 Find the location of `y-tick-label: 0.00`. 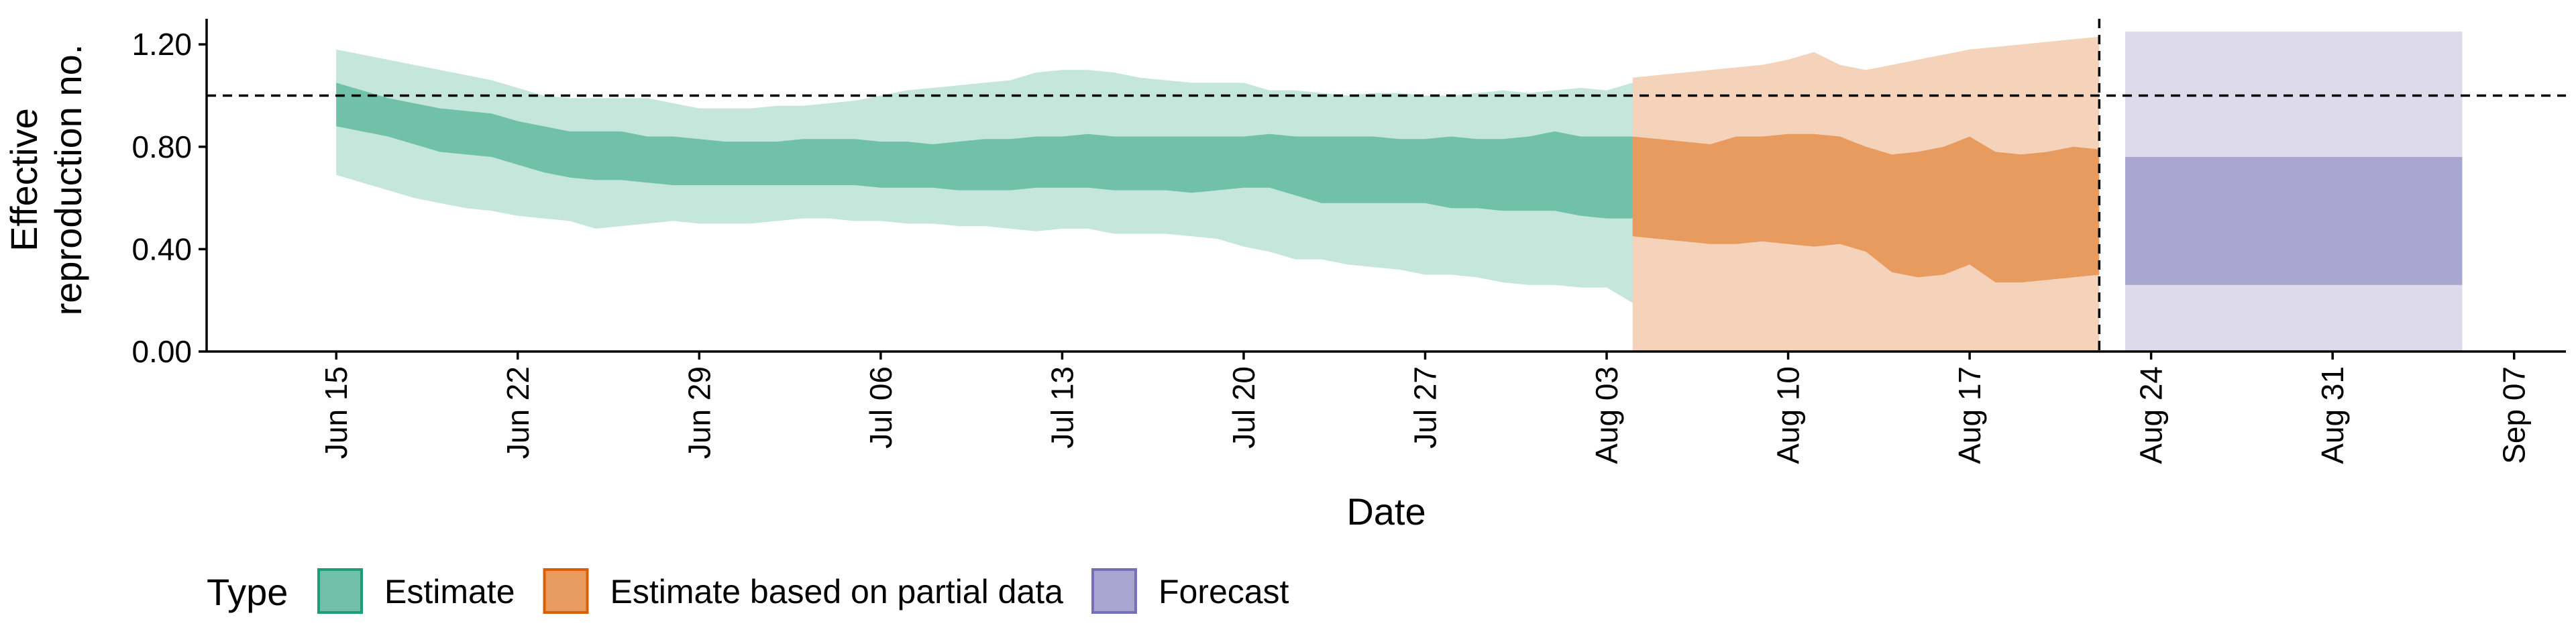

y-tick-label: 0.00 is located at coordinates (161, 351).